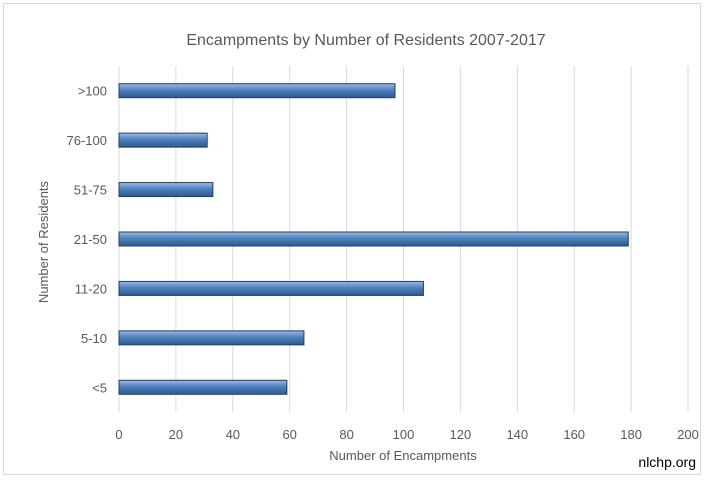 This screenshot has width=706, height=480. I want to click on y-tick-label: 76-100, so click(87, 140).